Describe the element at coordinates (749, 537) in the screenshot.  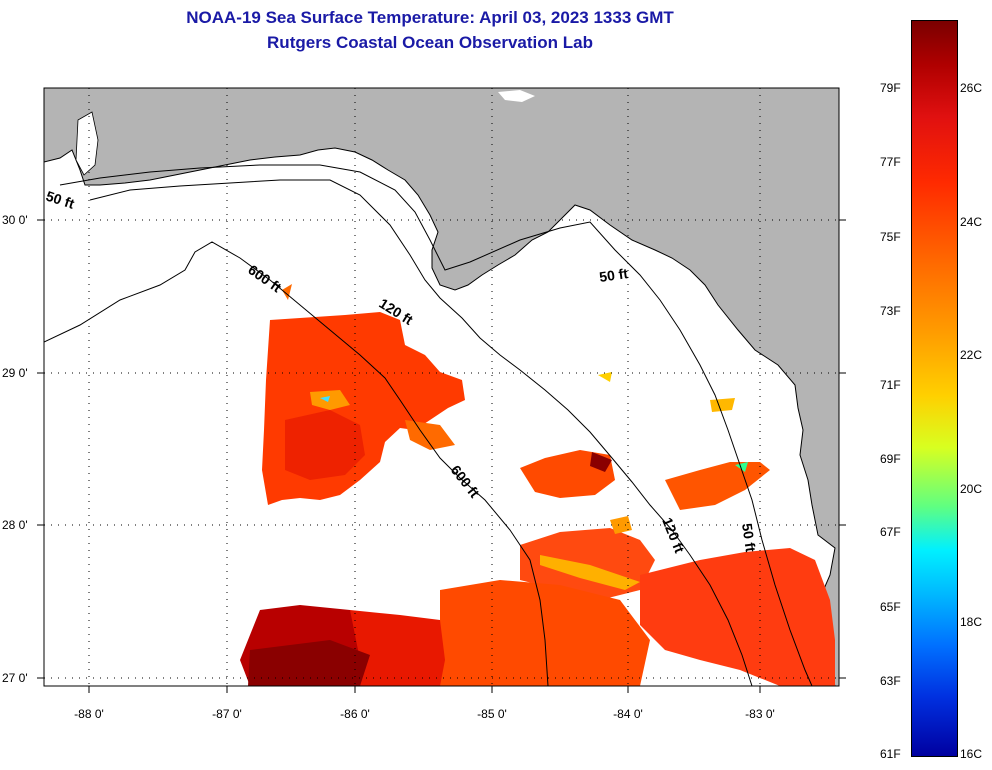
I see `contour-label-50ft-south: 50 ft` at that location.